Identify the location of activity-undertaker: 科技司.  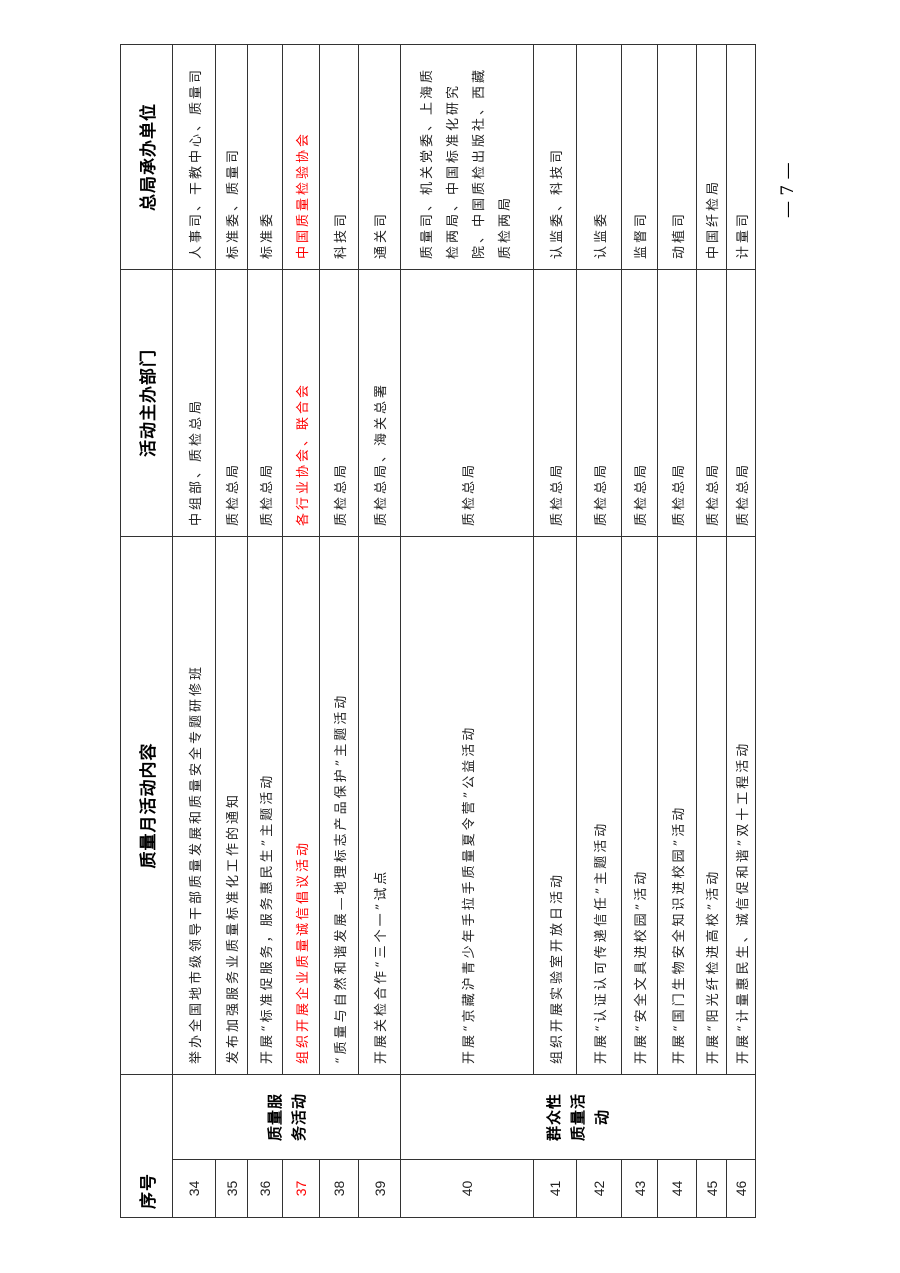
(339, 157).